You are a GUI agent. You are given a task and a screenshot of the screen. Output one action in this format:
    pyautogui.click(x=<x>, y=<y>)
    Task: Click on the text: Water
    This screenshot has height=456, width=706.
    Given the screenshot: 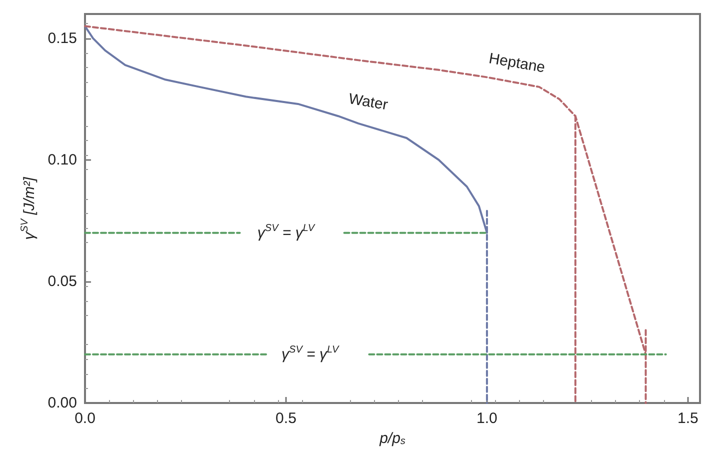 What is the action you would take?
    pyautogui.click(x=368, y=102)
    